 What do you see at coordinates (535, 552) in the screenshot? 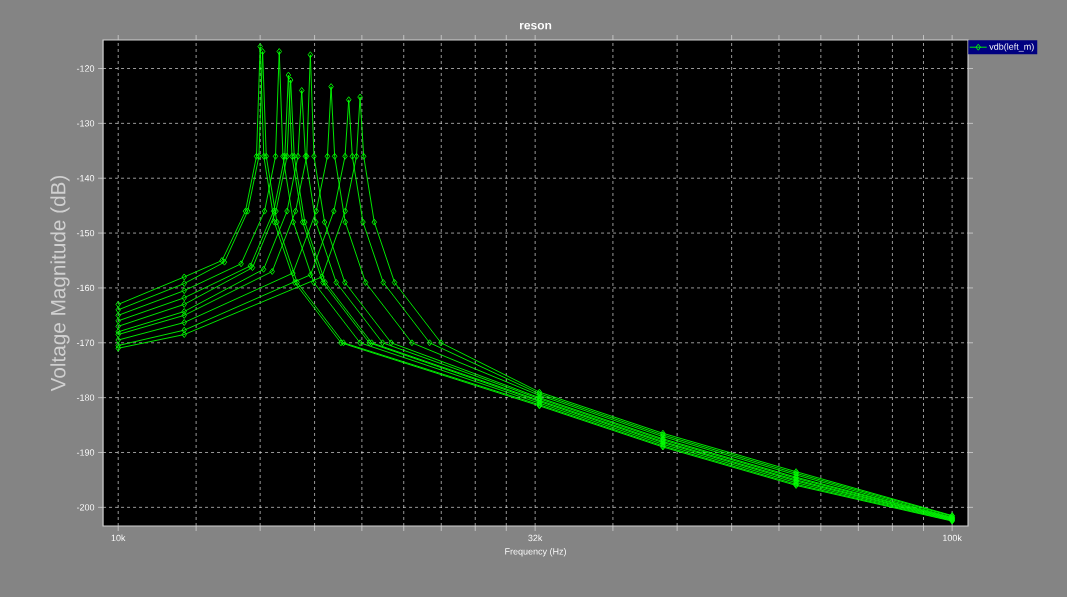
I see `x-axis-title: Frequency (Hz)` at bounding box center [535, 552].